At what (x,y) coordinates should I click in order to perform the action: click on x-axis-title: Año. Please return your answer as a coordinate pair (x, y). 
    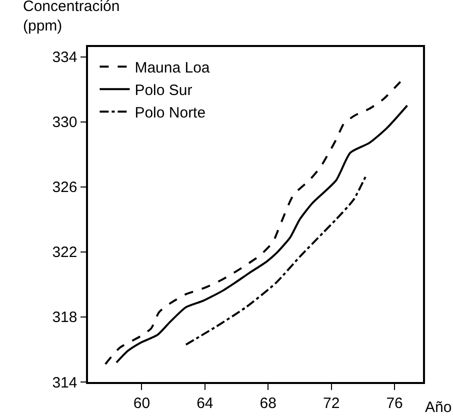
    Looking at the image, I should click on (438, 407).